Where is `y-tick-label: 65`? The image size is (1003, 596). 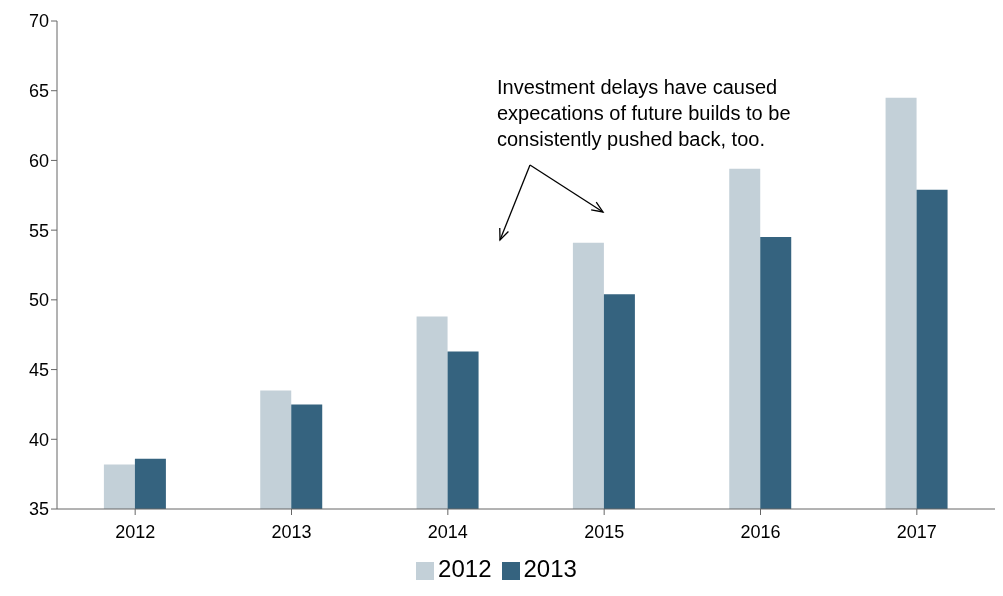
y-tick-label: 65 is located at coordinates (38, 91).